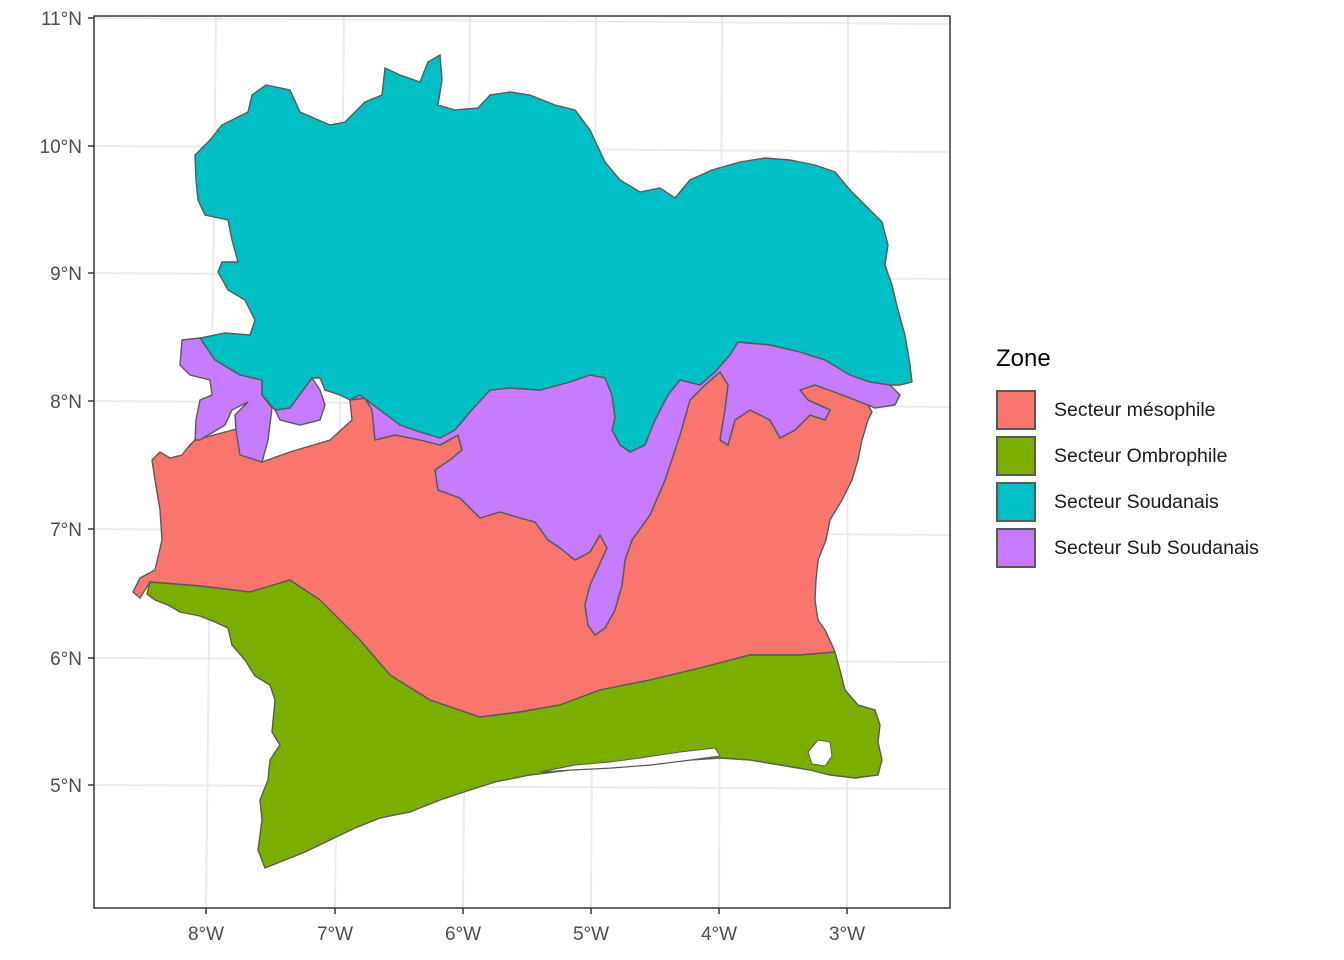 The height and width of the screenshot is (960, 1344). I want to click on legend-label: Secteur mésophile, so click(1135, 409).